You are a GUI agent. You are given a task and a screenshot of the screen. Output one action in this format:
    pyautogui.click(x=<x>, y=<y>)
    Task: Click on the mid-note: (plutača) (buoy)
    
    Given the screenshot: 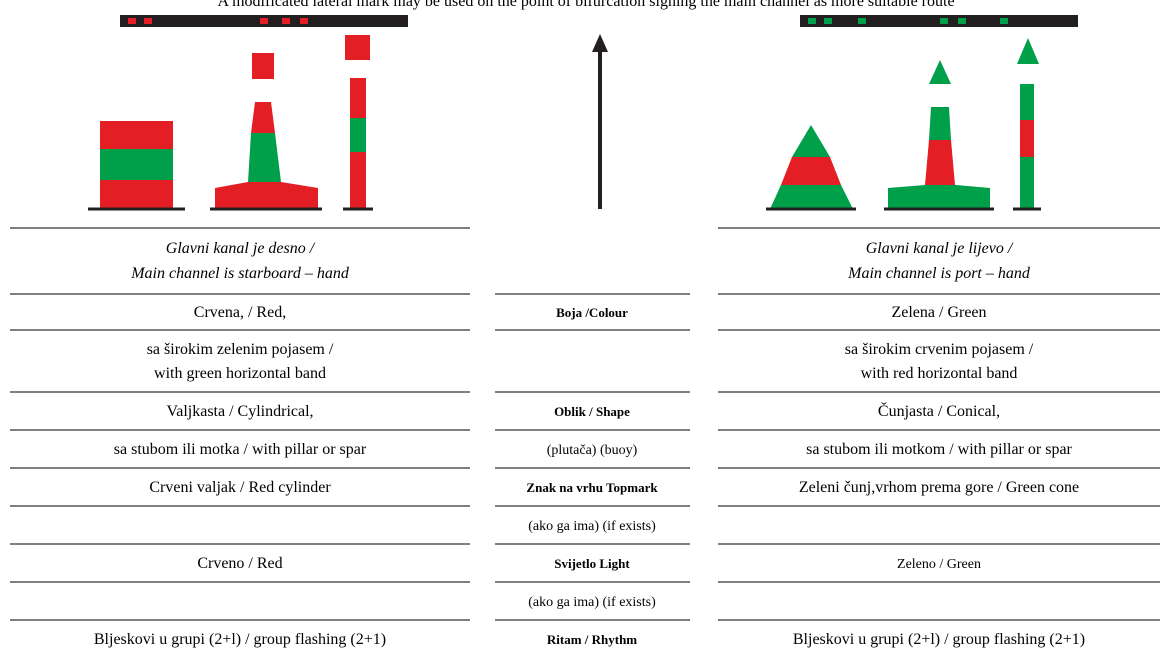 What is the action you would take?
    pyautogui.click(x=592, y=450)
    